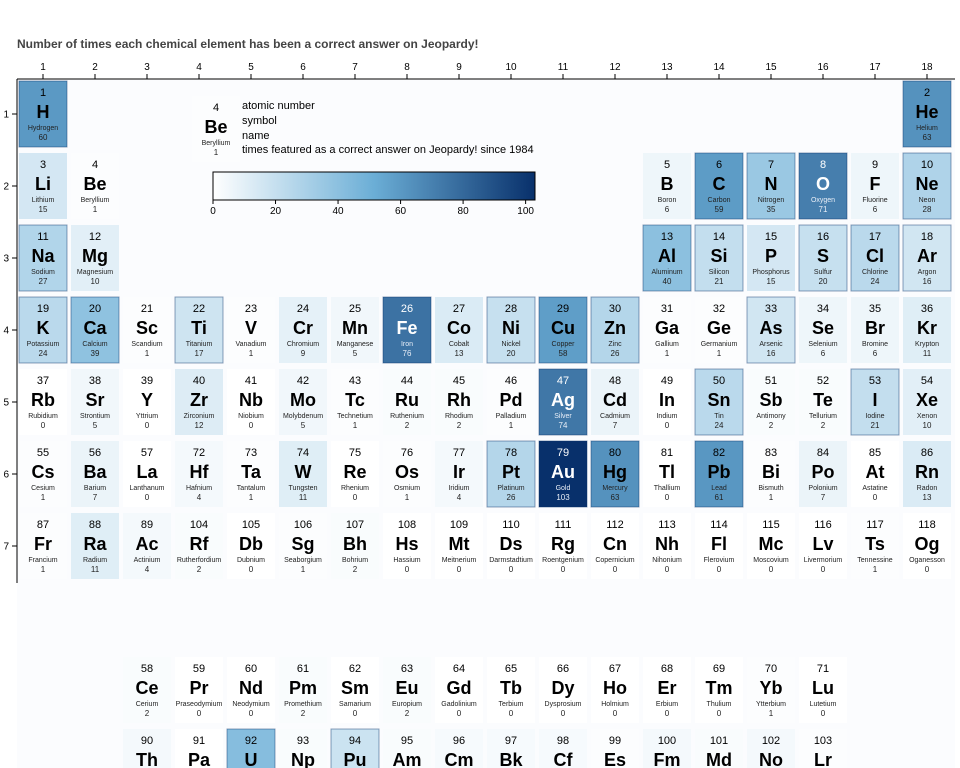 The height and width of the screenshot is (768, 960). What do you see at coordinates (511, 748) in the screenshot?
I see `element-cell-bk: 97BkBerkelium3` at bounding box center [511, 748].